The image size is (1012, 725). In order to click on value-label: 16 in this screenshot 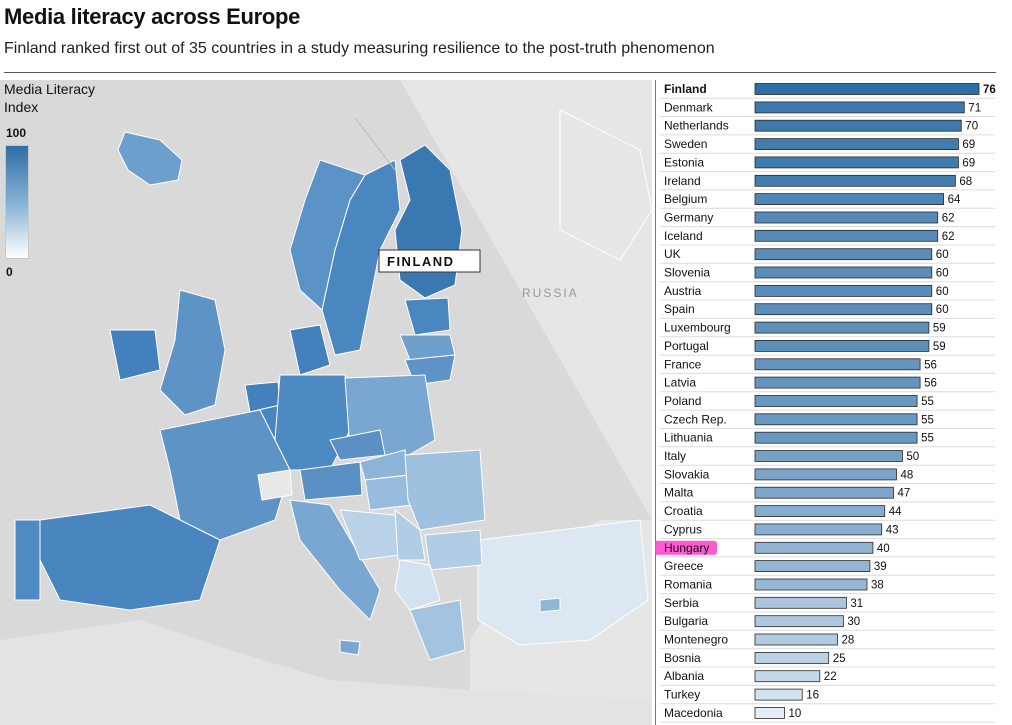, I will do `click(812, 696)`.